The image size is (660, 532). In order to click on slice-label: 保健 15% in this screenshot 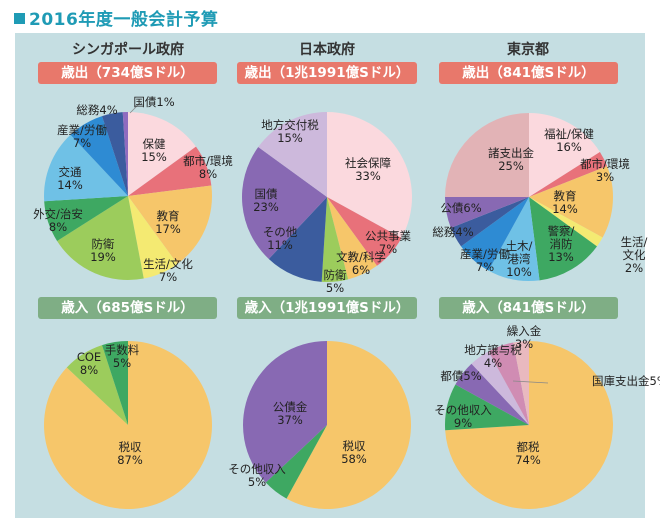, I will do `click(154, 150)`.